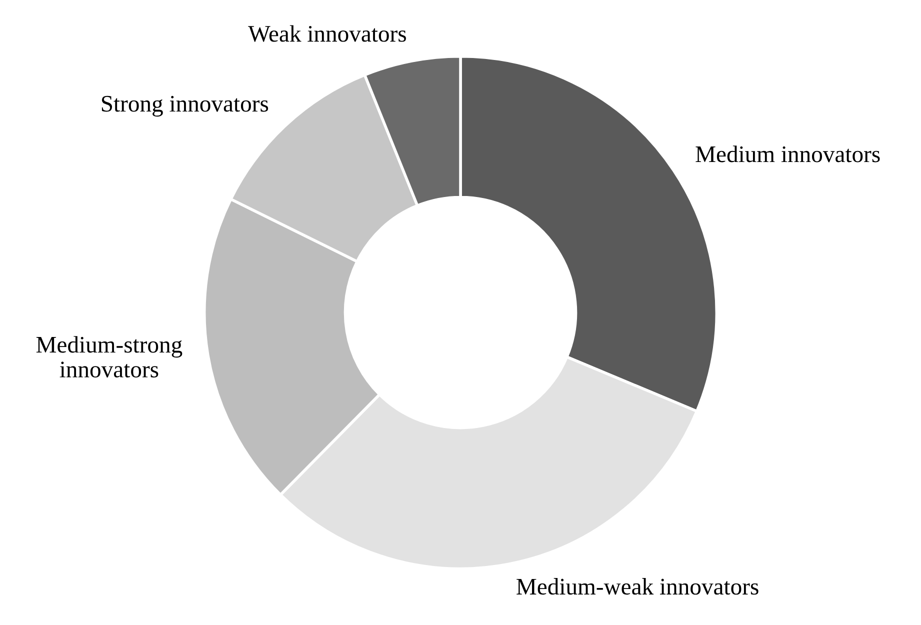 The image size is (921, 625). What do you see at coordinates (788, 154) in the screenshot?
I see `slice-label: Medium innovators` at bounding box center [788, 154].